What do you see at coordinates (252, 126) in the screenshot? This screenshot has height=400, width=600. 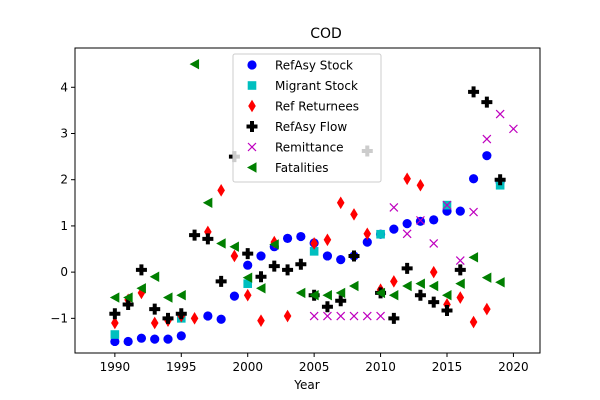 I see `legend-refasy-flow-point` at bounding box center [252, 126].